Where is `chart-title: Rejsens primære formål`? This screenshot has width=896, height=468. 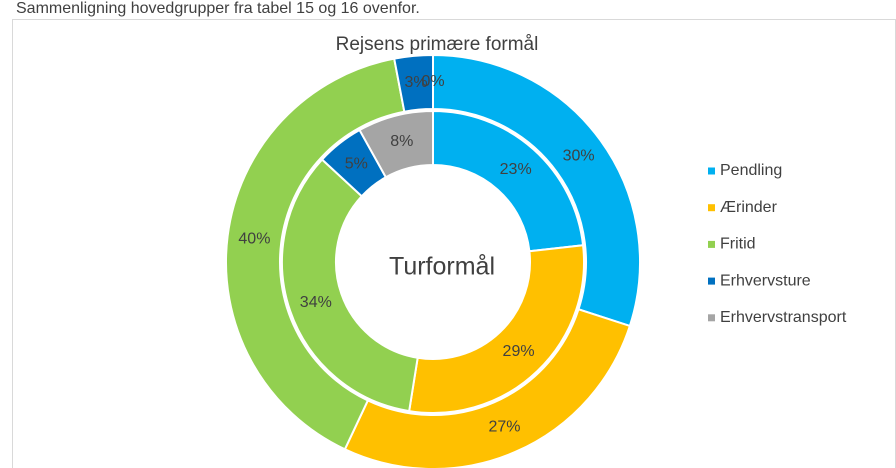
chart-title: Rejsens primære formål is located at coordinates (437, 44).